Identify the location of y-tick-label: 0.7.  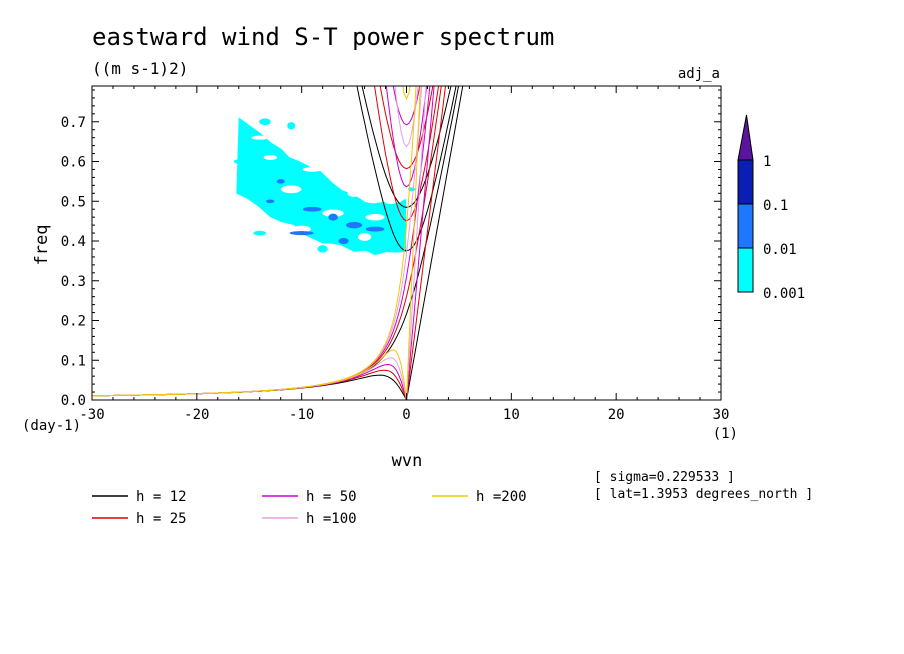
(73, 123).